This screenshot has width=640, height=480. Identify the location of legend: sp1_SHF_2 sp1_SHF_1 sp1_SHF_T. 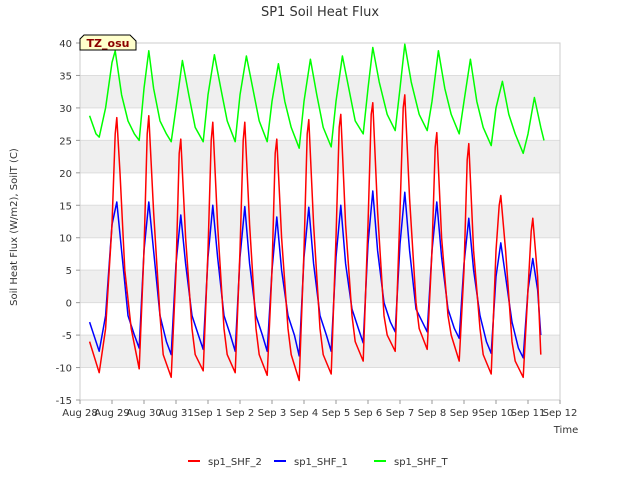
(318, 462).